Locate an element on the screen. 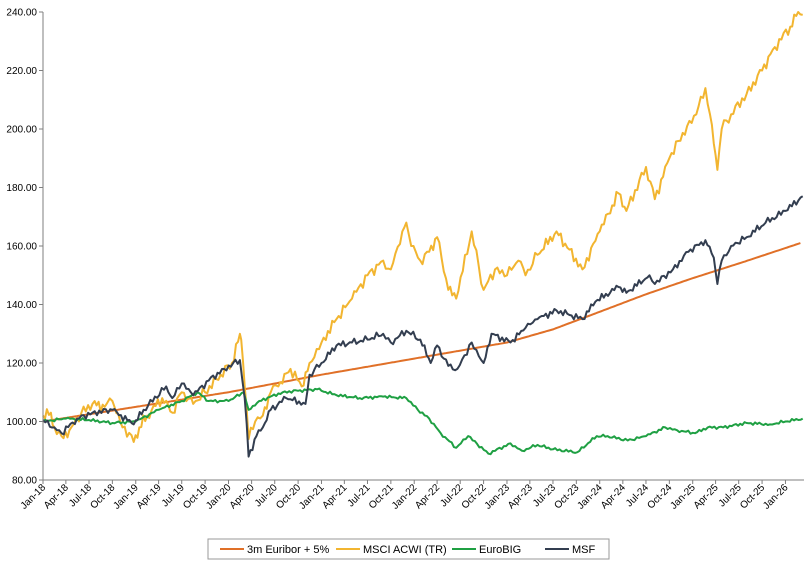 This screenshot has width=812, height=565. x-tick-label: Apr-19 is located at coordinates (149, 496).